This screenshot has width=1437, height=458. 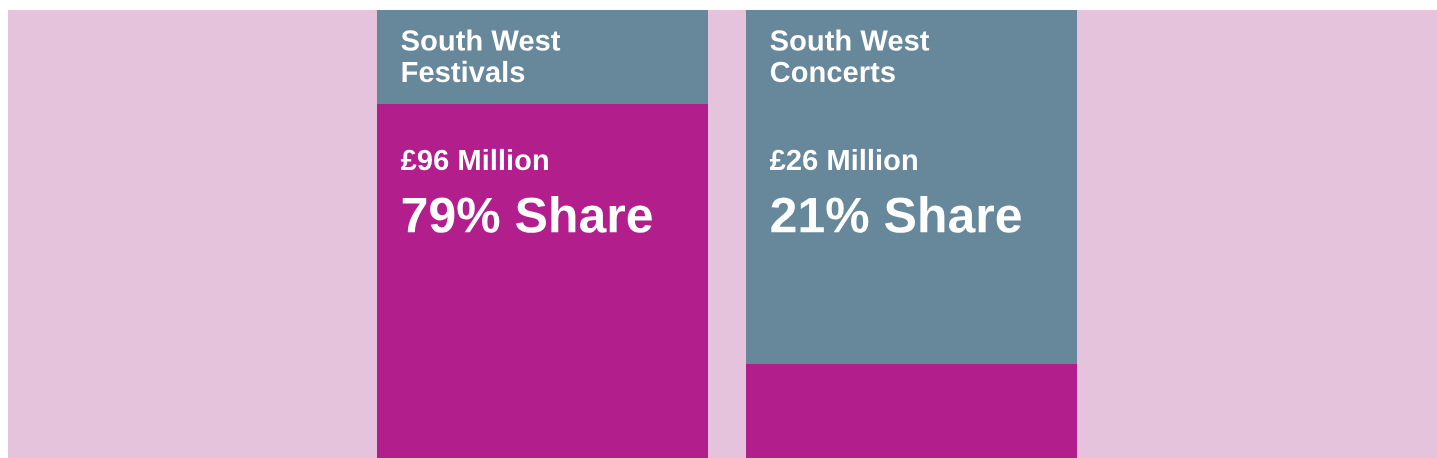 I want to click on data-label: 21% Share, so click(x=896, y=214).